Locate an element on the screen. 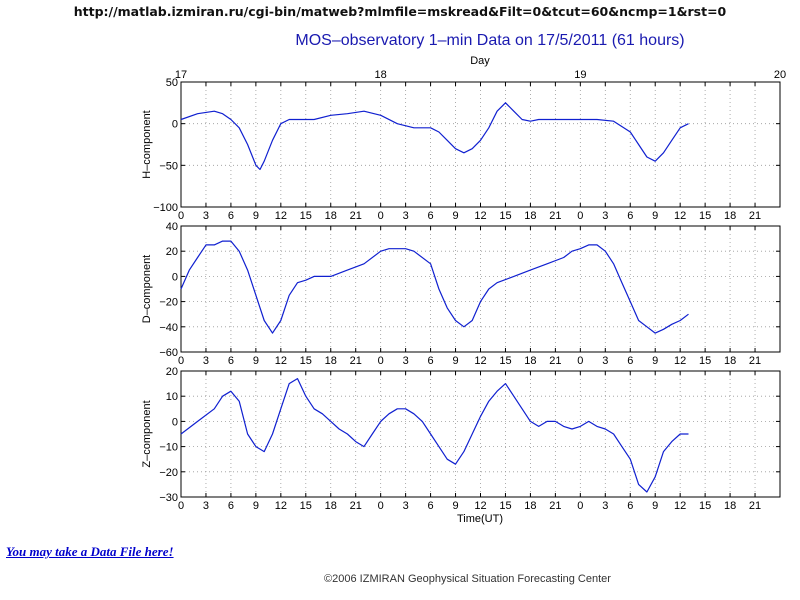 Image resolution: width=800 pixels, height=600 pixels. day-tick-label: 18 is located at coordinates (381, 75).